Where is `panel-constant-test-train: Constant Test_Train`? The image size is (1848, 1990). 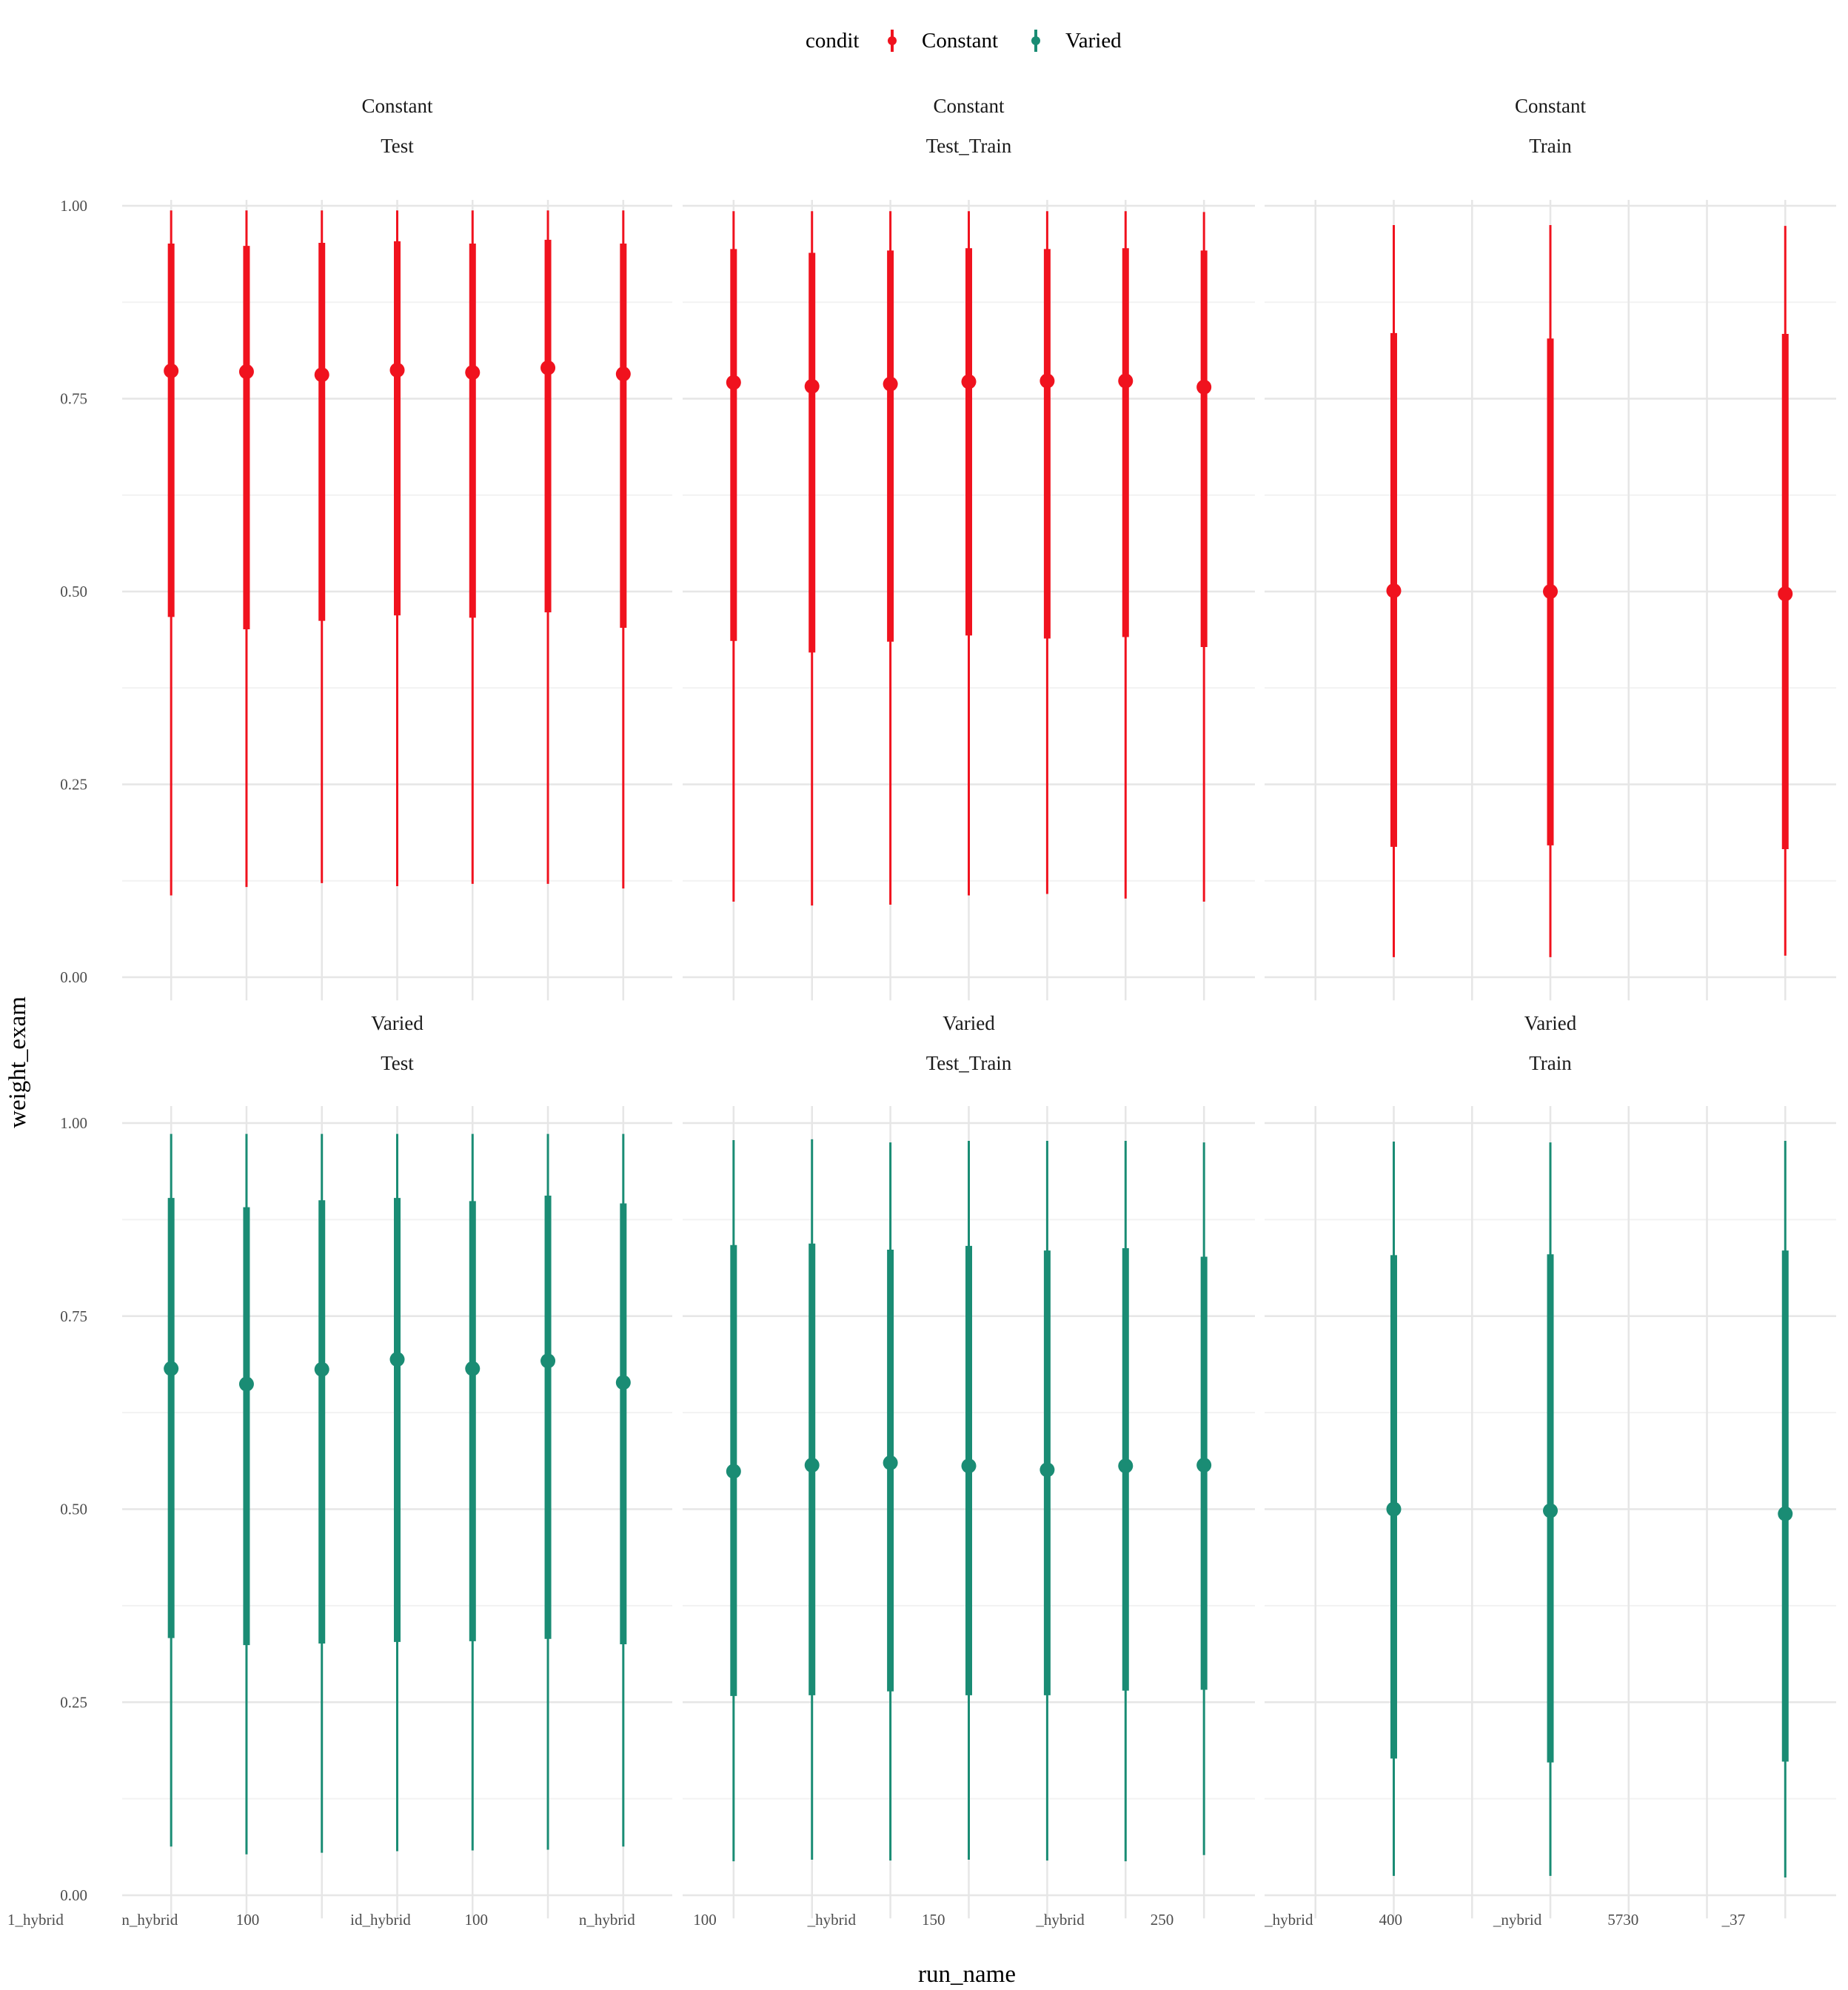 panel-constant-test-train: Constant Test_Train is located at coordinates (969, 548).